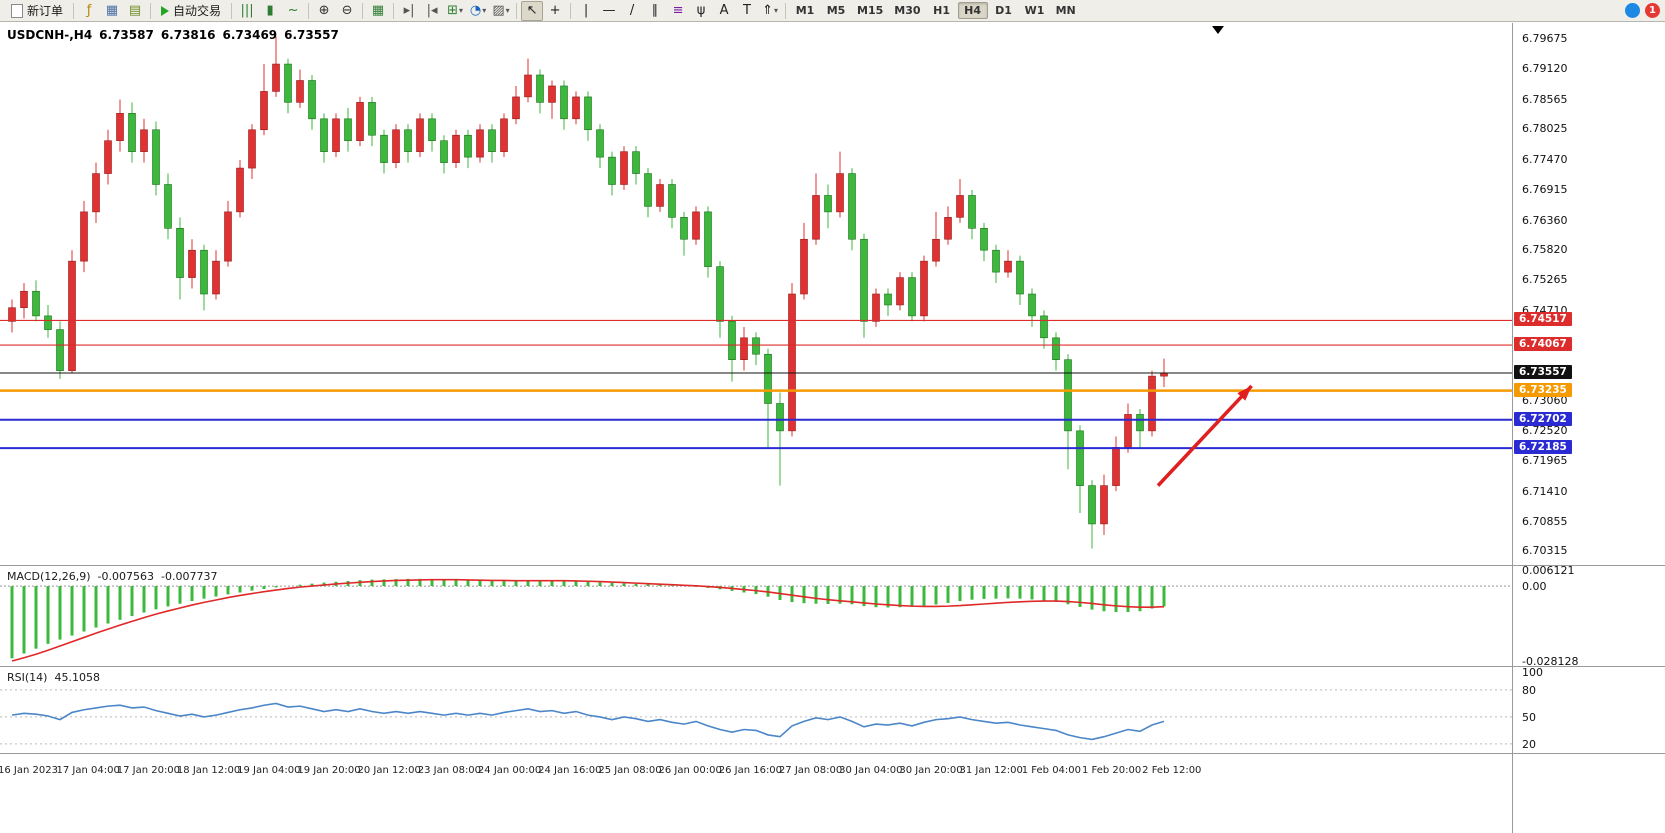 This screenshot has height=833, width=1665. I want to click on timeframe-mn-button: MN, so click(1065, 10).